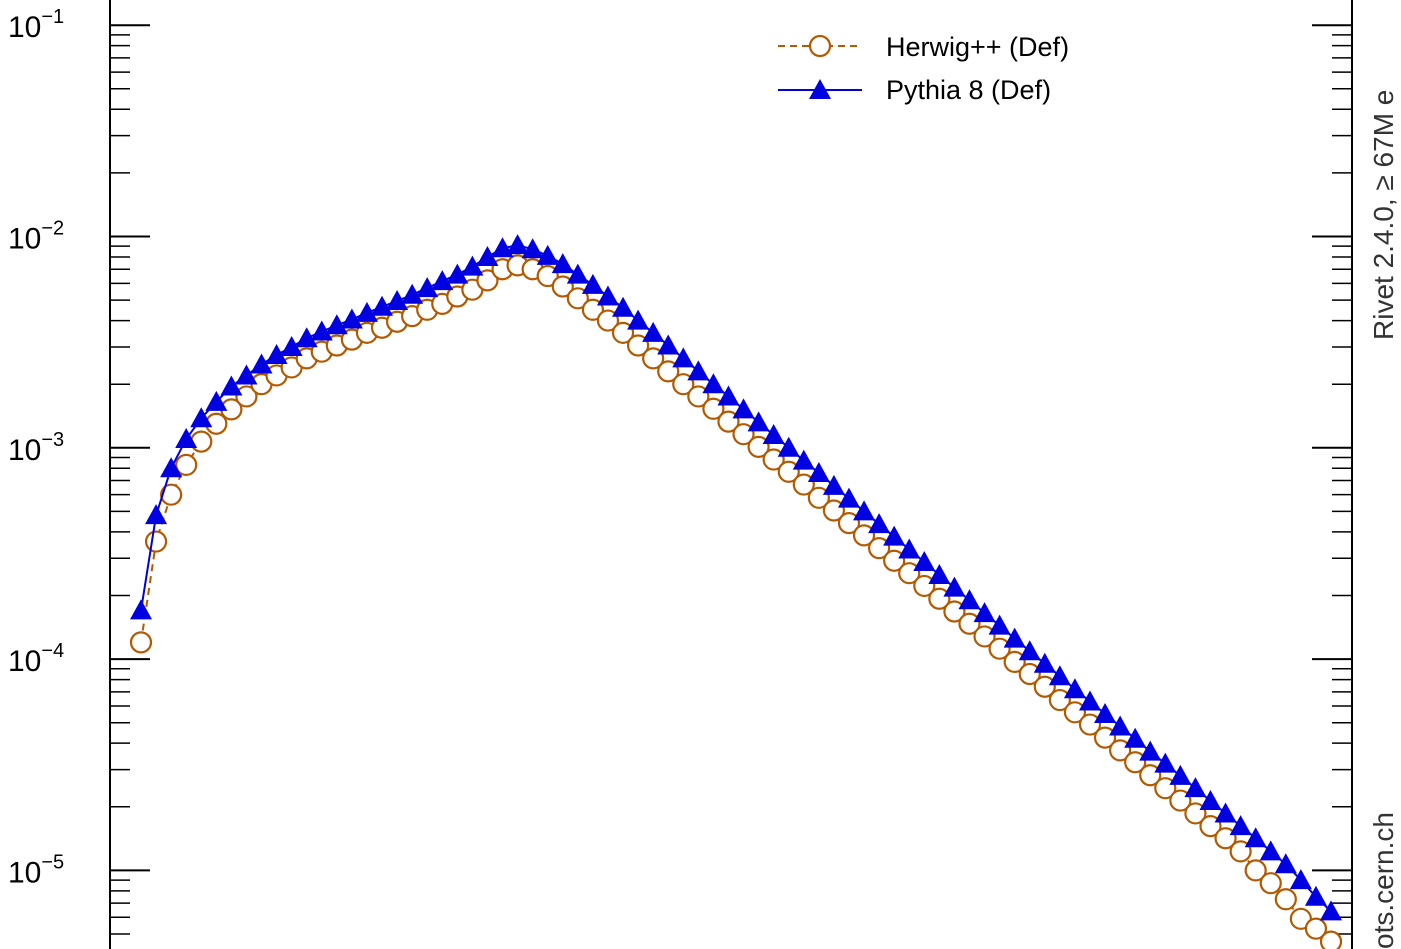 The height and width of the screenshot is (949, 1401). I want to click on y-tick-exponent-4: −5, so click(52, 862).